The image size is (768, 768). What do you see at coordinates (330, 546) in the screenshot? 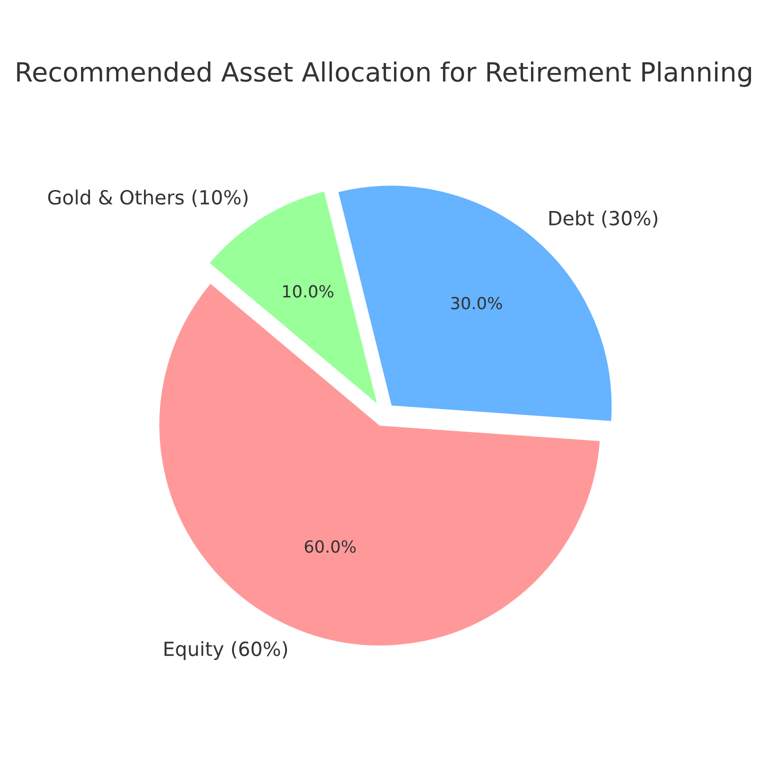
I see `data-label: 60.0%` at bounding box center [330, 546].